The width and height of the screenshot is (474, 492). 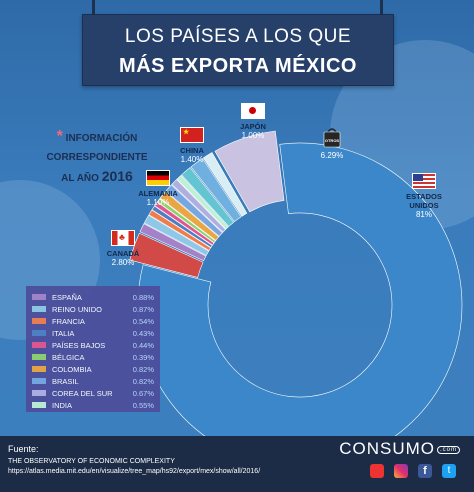 I want to click on legend-label: BRASIL, so click(x=65, y=381).